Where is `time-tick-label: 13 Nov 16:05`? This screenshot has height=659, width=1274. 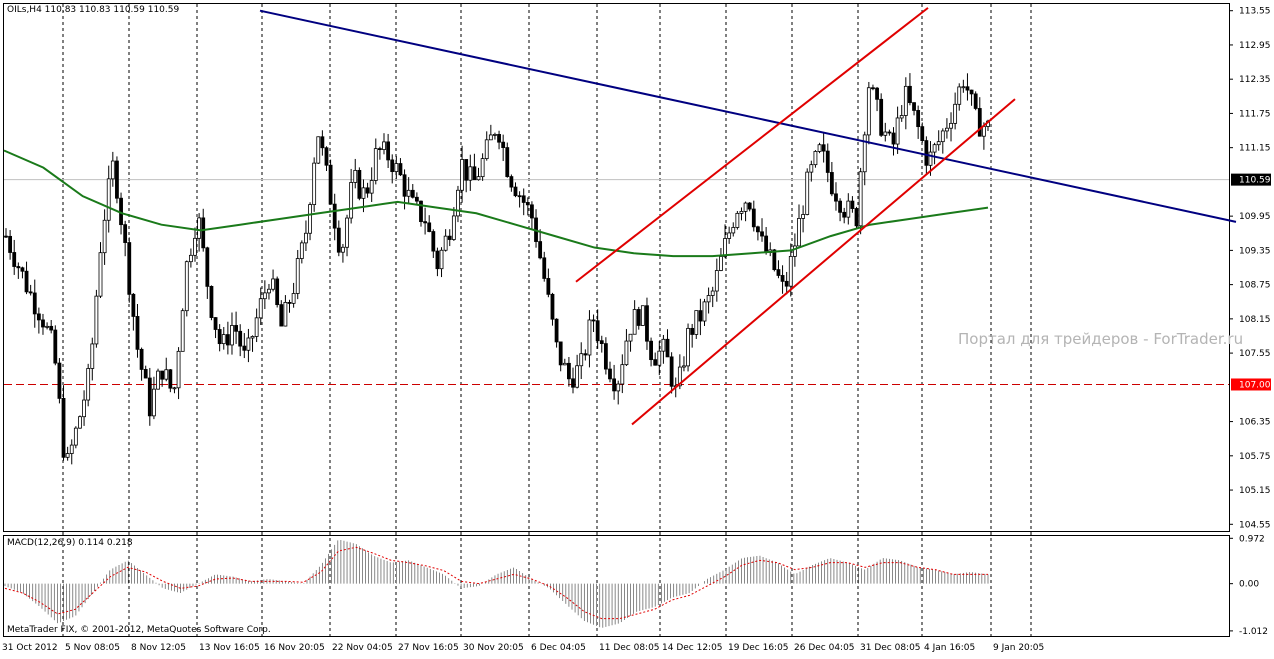 time-tick-label: 13 Nov 16:05 is located at coordinates (229, 648).